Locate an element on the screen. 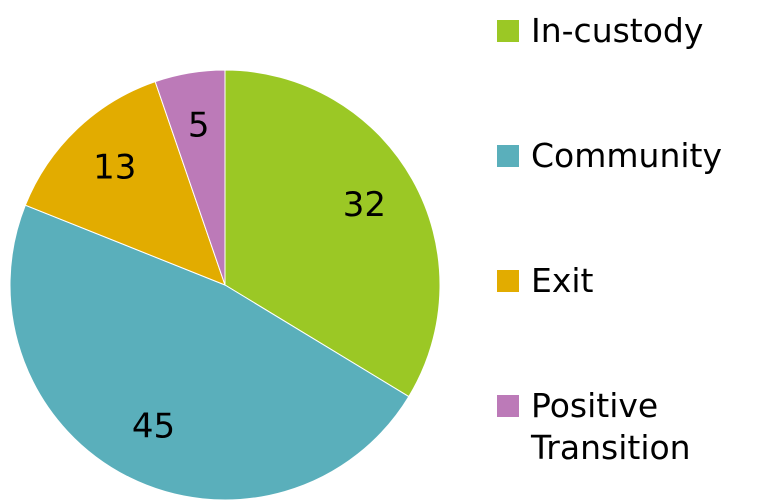 This screenshot has width=769, height=500. legend-label: Positive Transition is located at coordinates (611, 426).